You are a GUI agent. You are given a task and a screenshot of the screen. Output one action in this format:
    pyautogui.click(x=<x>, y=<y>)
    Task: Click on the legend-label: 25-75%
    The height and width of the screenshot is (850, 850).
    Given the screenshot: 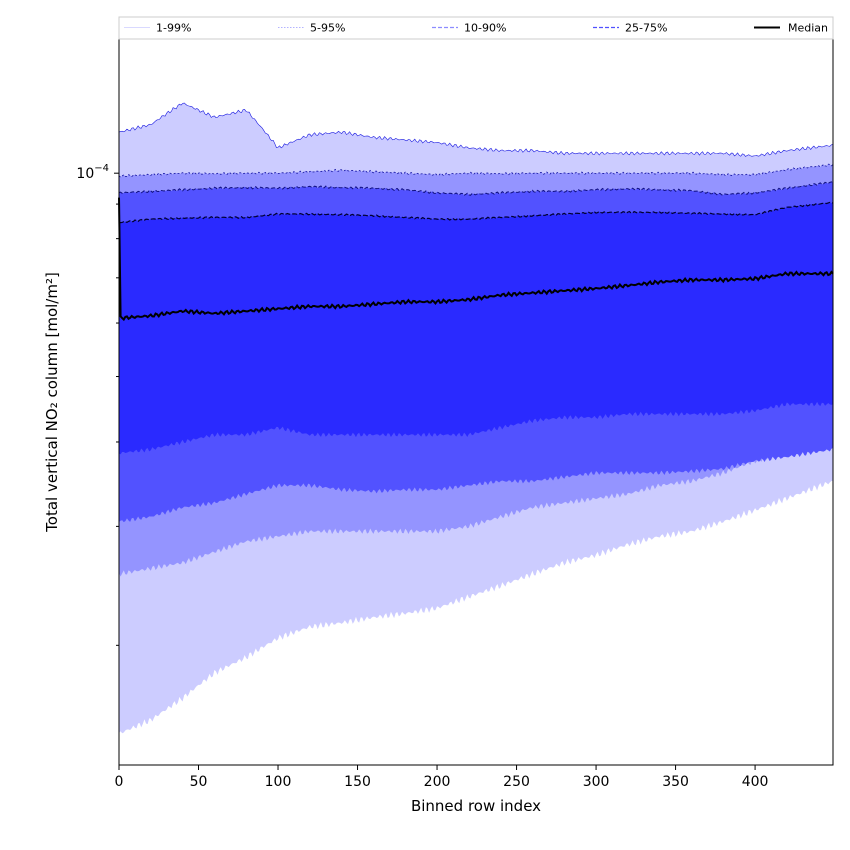 What is the action you would take?
    pyautogui.click(x=646, y=28)
    